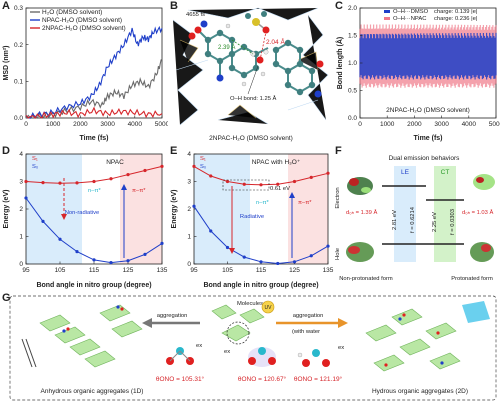 The image size is (500, 402). Describe the element at coordinates (482, 252) in the screenshot. I see `orbital-hole-right` at that location.